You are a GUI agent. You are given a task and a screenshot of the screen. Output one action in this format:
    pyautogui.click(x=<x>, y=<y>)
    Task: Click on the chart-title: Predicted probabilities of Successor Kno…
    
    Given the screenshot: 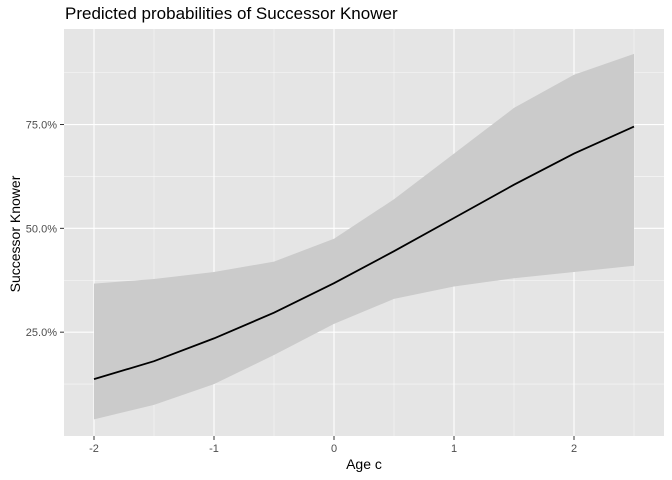 What is the action you would take?
    pyautogui.click(x=231, y=13)
    